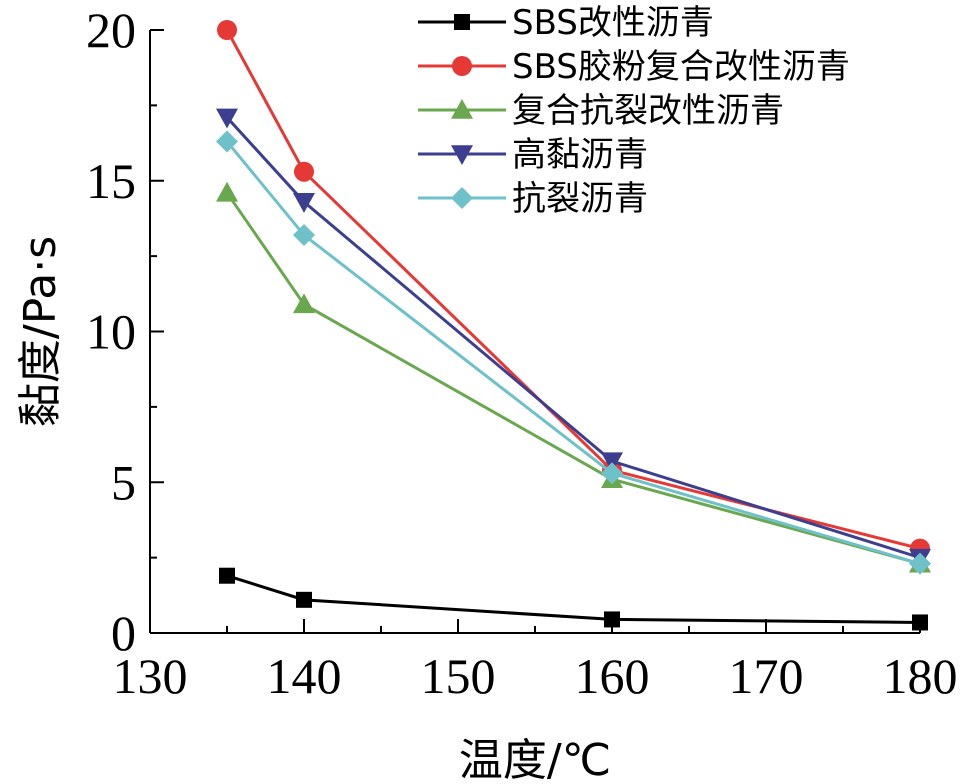 The height and width of the screenshot is (784, 966). What do you see at coordinates (111, 30) in the screenshot?
I see `y-tick-label: 20` at bounding box center [111, 30].